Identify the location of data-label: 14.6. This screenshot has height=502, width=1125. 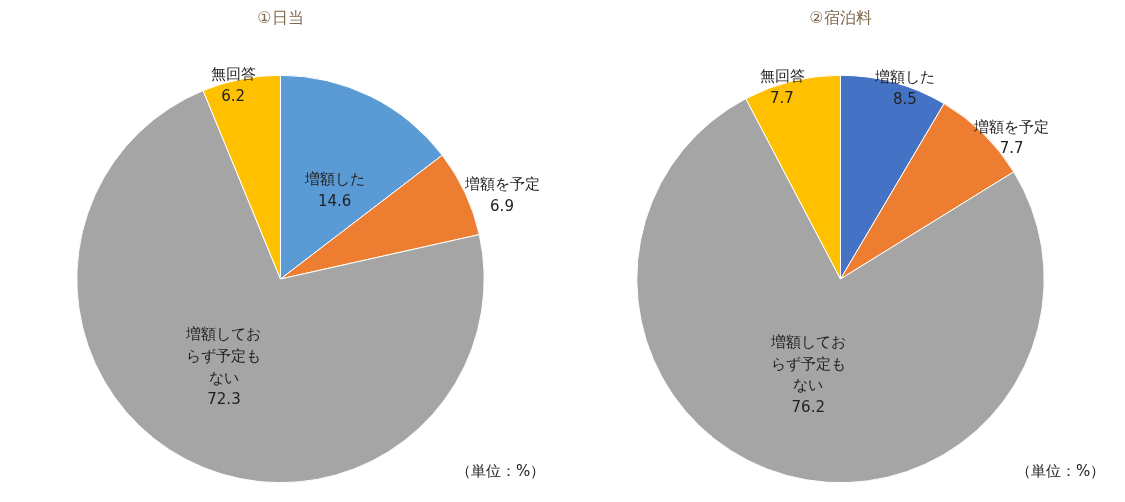
(334, 201).